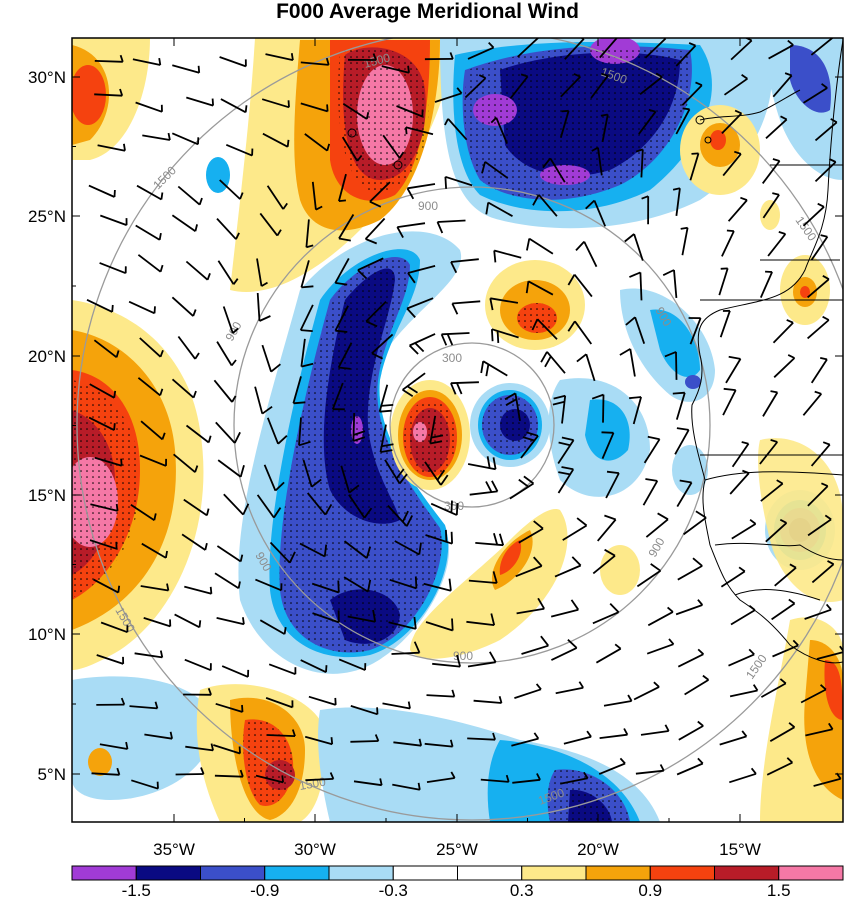  What do you see at coordinates (489, 764) in the screenshot?
I see `negative-anomaly-south` at bounding box center [489, 764].